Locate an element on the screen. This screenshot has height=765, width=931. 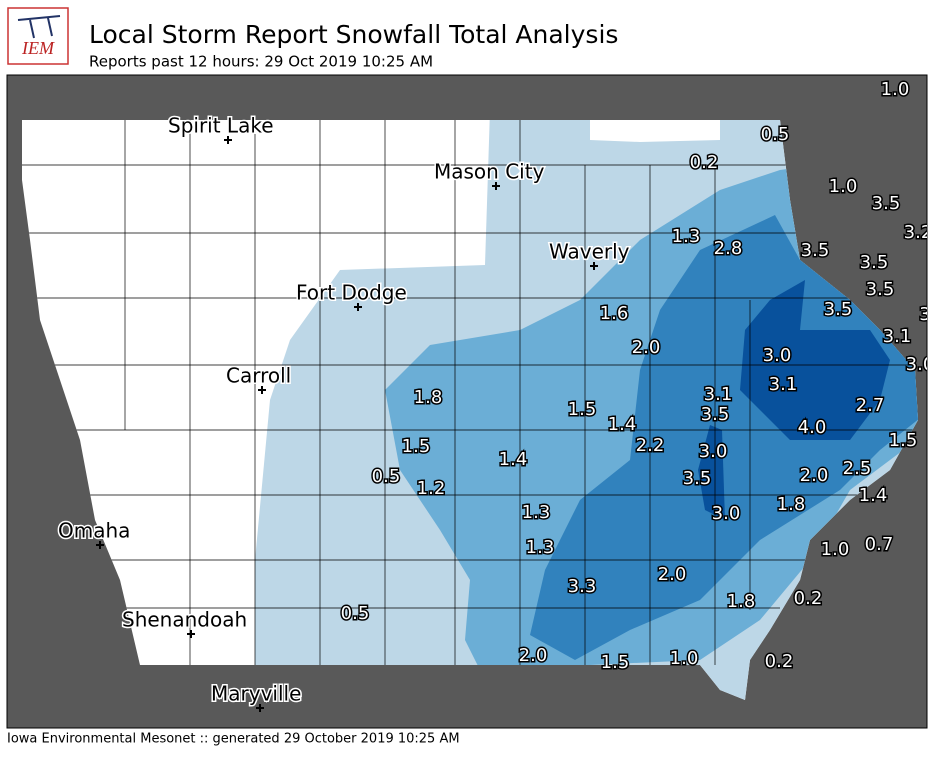
snowfall-report: 2.7 is located at coordinates (870, 405).